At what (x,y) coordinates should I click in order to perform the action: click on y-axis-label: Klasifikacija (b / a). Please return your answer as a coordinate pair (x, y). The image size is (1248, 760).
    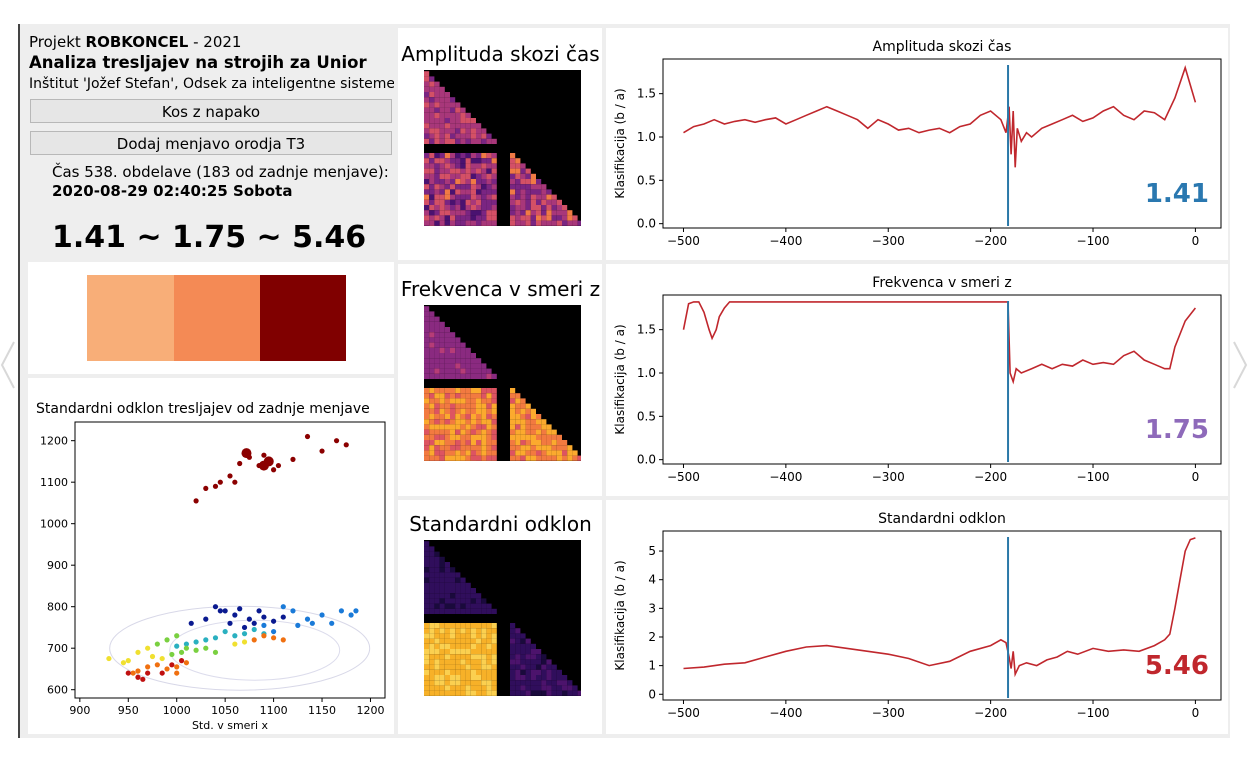
    Looking at the image, I should click on (620, 615).